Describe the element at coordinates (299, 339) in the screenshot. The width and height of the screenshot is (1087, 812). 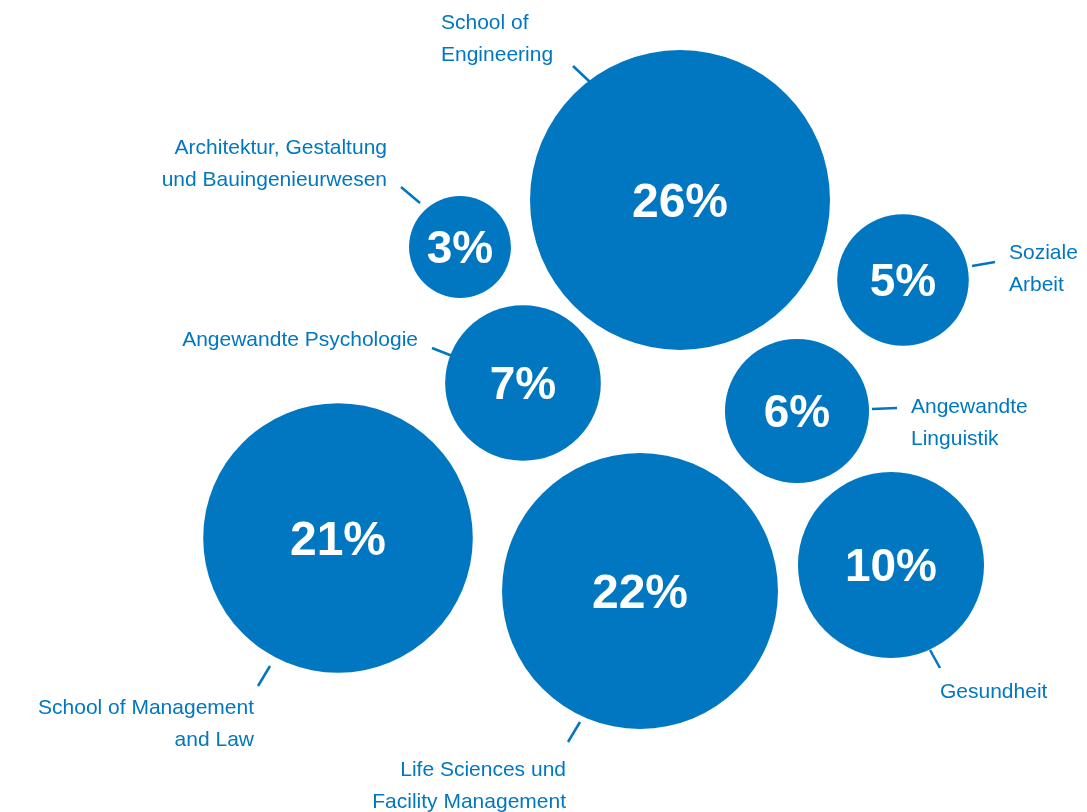
I see `category-label: Angewandte Psychologie` at that location.